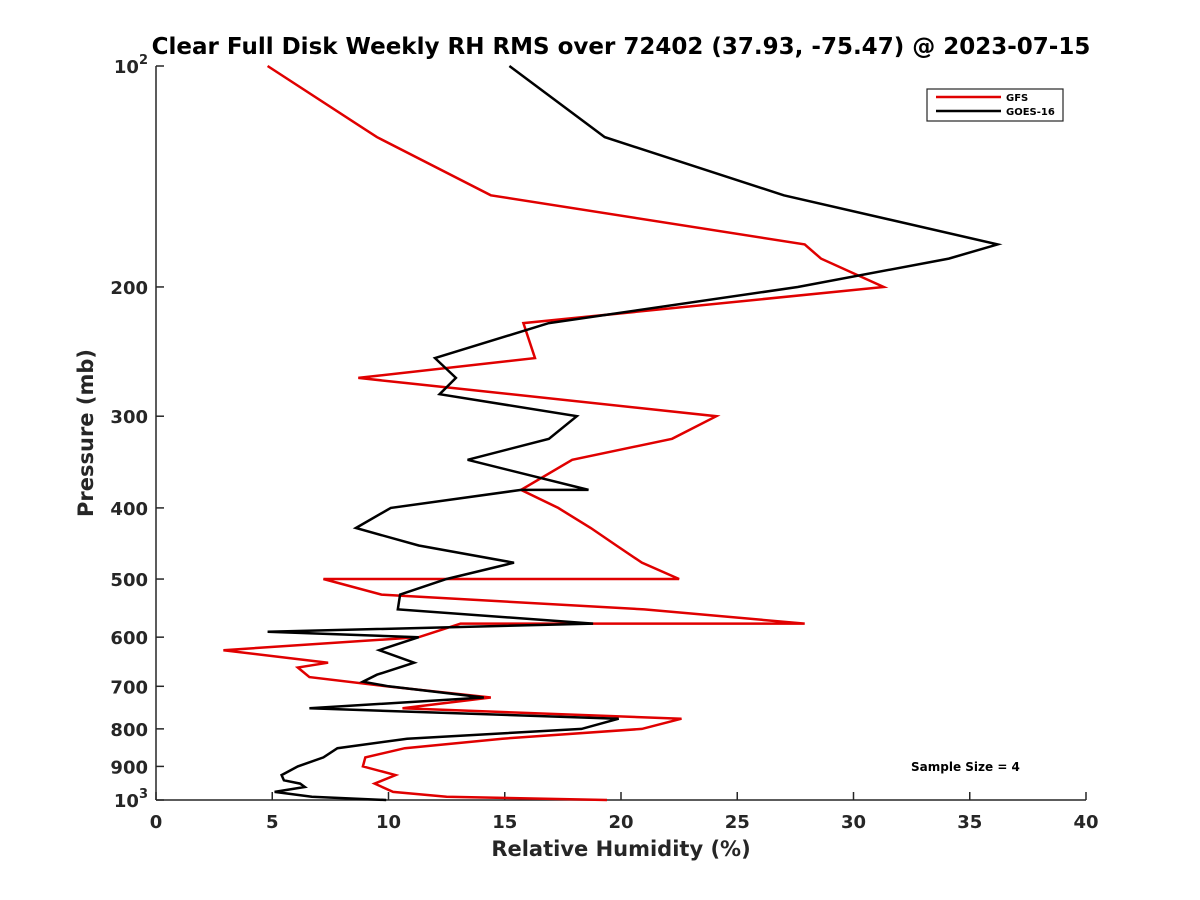  What do you see at coordinates (620, 849) in the screenshot?
I see `x-axis-label: Relative Humidity (%)` at bounding box center [620, 849].